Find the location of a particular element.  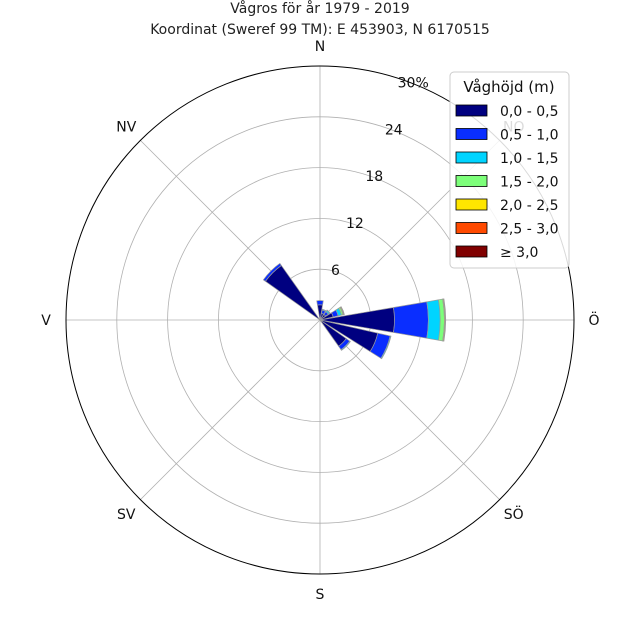

legend-label-2: 1,0 - 1,5 is located at coordinates (529, 159).